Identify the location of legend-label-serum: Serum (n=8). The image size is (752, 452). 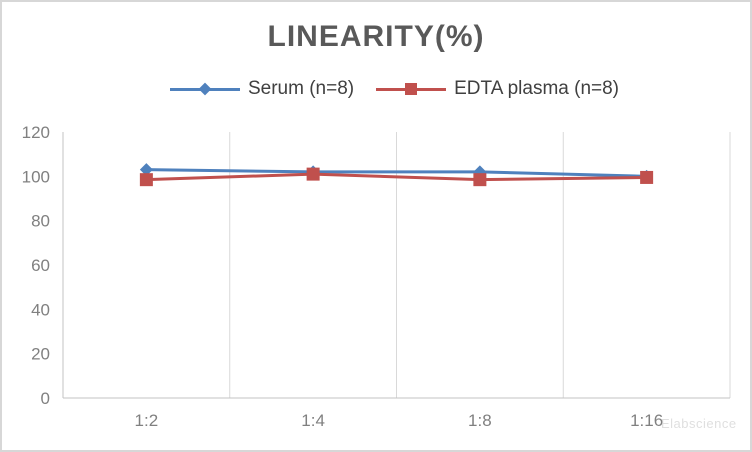
(301, 88).